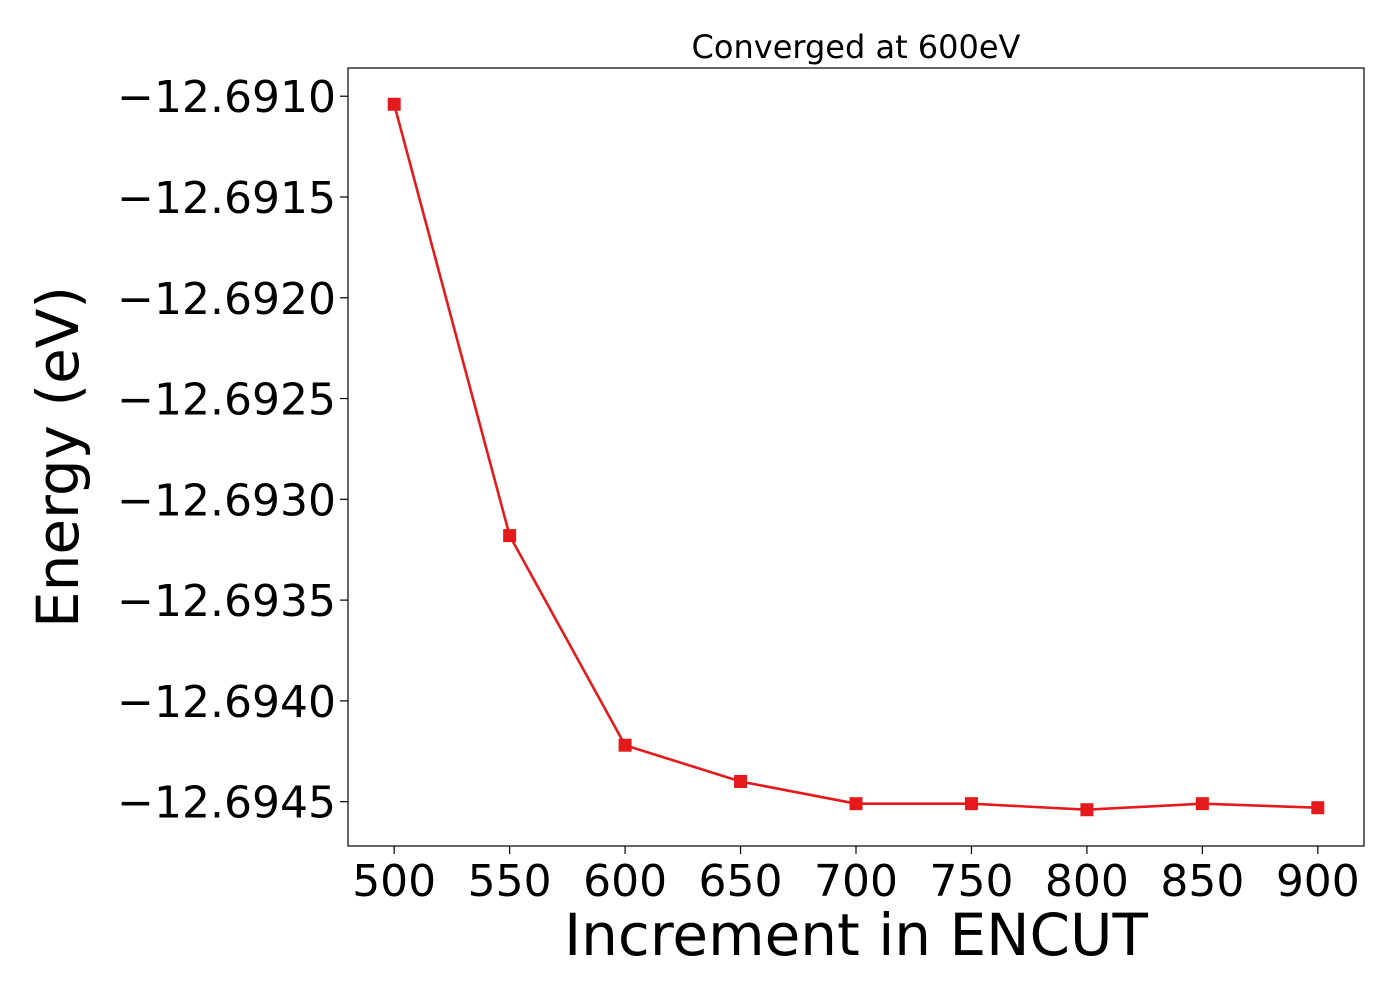 This screenshot has height=1004, width=1400. What do you see at coordinates (856, 881) in the screenshot?
I see `x-tick-label: 700` at bounding box center [856, 881].